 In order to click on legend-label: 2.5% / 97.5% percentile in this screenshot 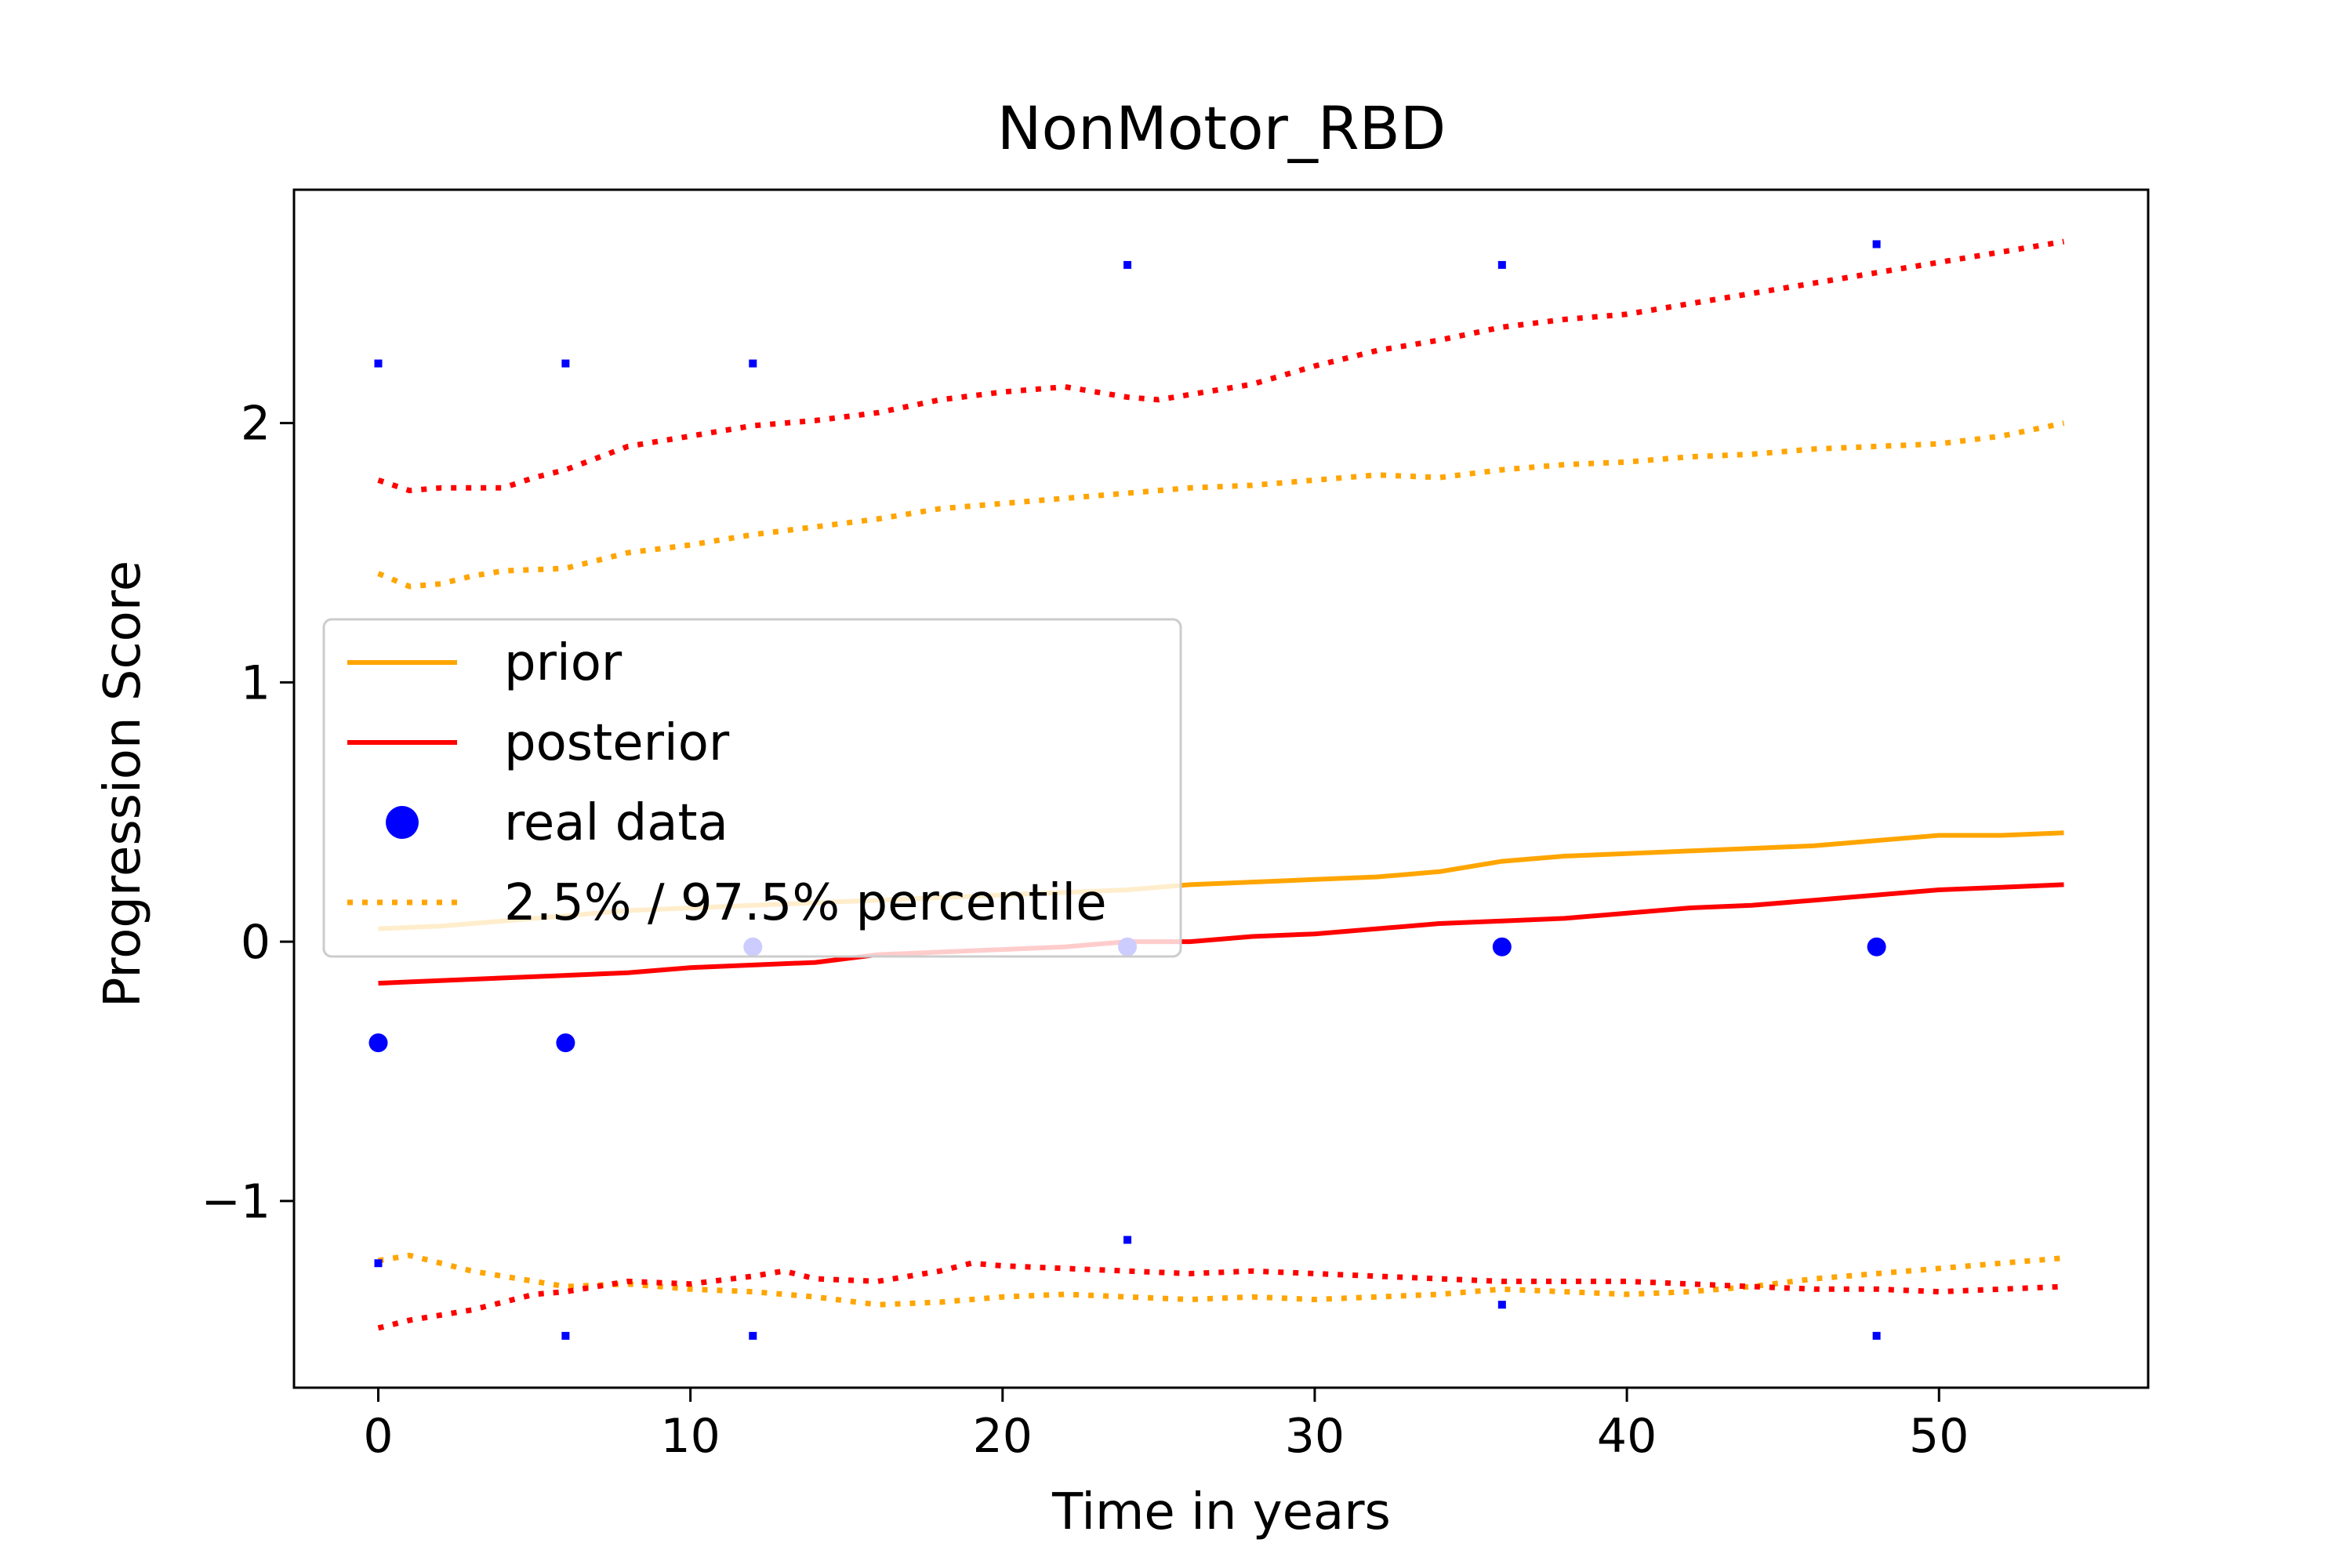, I will do `click(806, 903)`.